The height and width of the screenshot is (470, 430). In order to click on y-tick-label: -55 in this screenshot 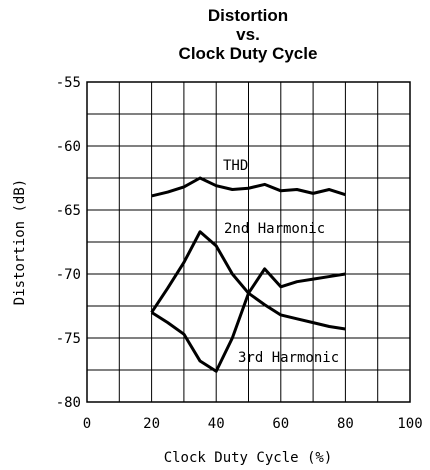, I will do `click(68, 83)`.